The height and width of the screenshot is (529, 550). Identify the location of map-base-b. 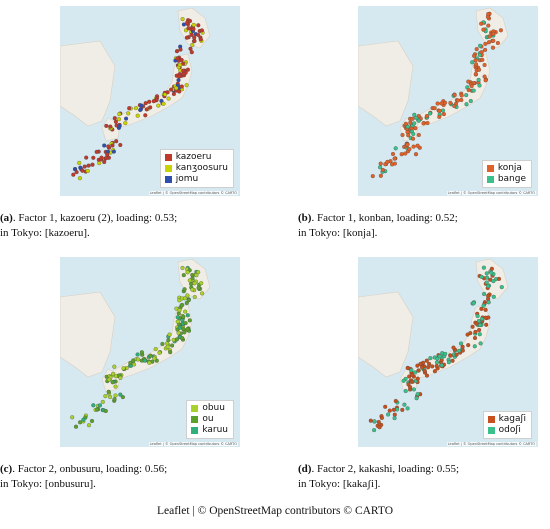
(433, 93).